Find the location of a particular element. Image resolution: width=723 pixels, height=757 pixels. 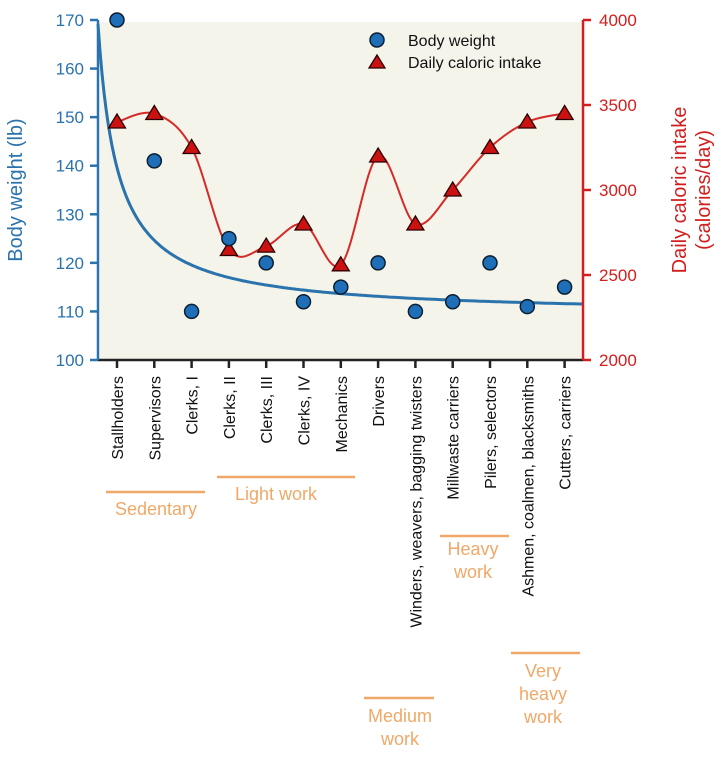

legend: Body weight Daily caloric intake is located at coordinates (454, 52).